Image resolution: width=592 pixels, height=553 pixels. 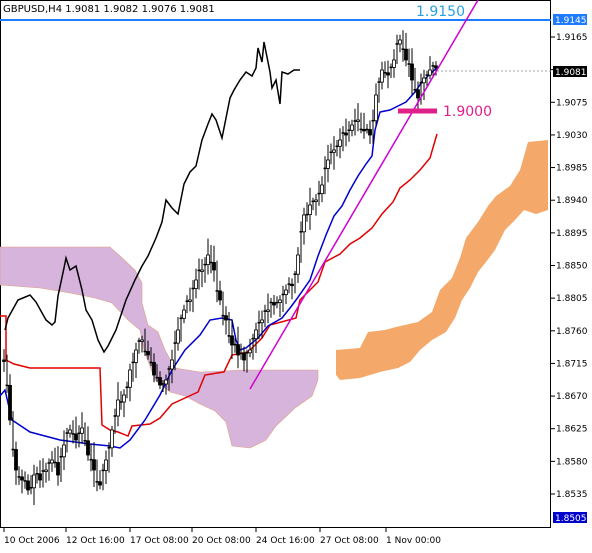 I want to click on resistance-price-box: 1.9145, so click(x=570, y=20).